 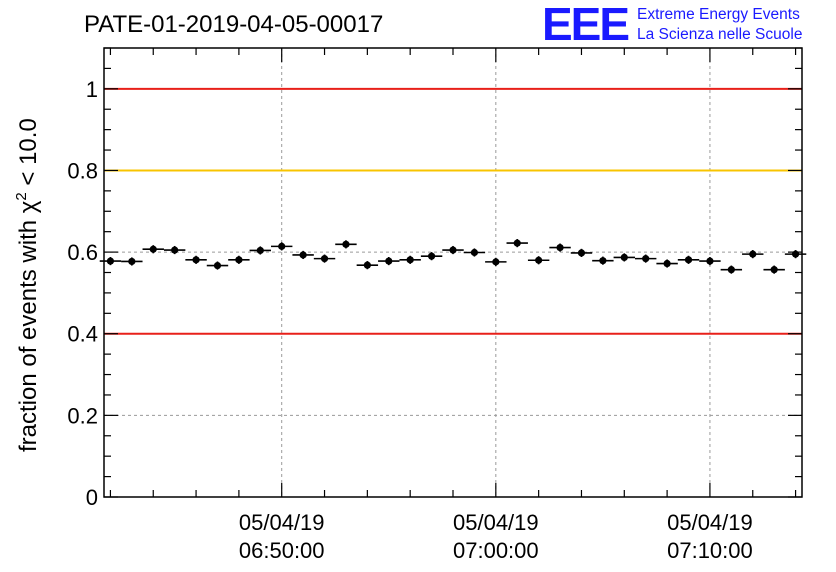 I want to click on y-tick-label: 1, so click(x=92, y=89).